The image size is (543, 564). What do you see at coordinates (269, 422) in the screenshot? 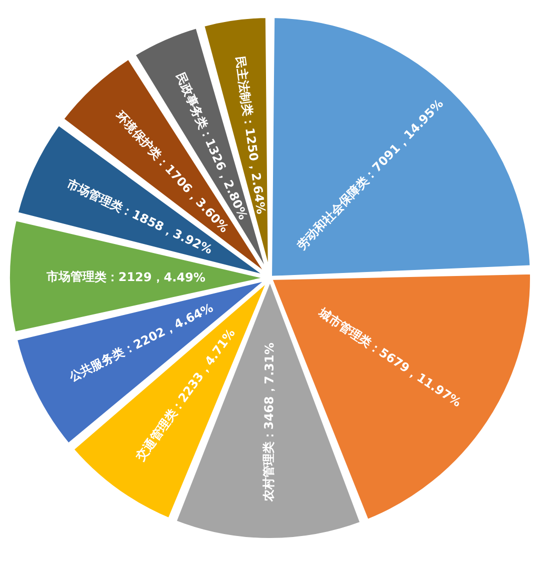
I see `slice-label: 农村管理类：3468，7.31%` at bounding box center [269, 422].